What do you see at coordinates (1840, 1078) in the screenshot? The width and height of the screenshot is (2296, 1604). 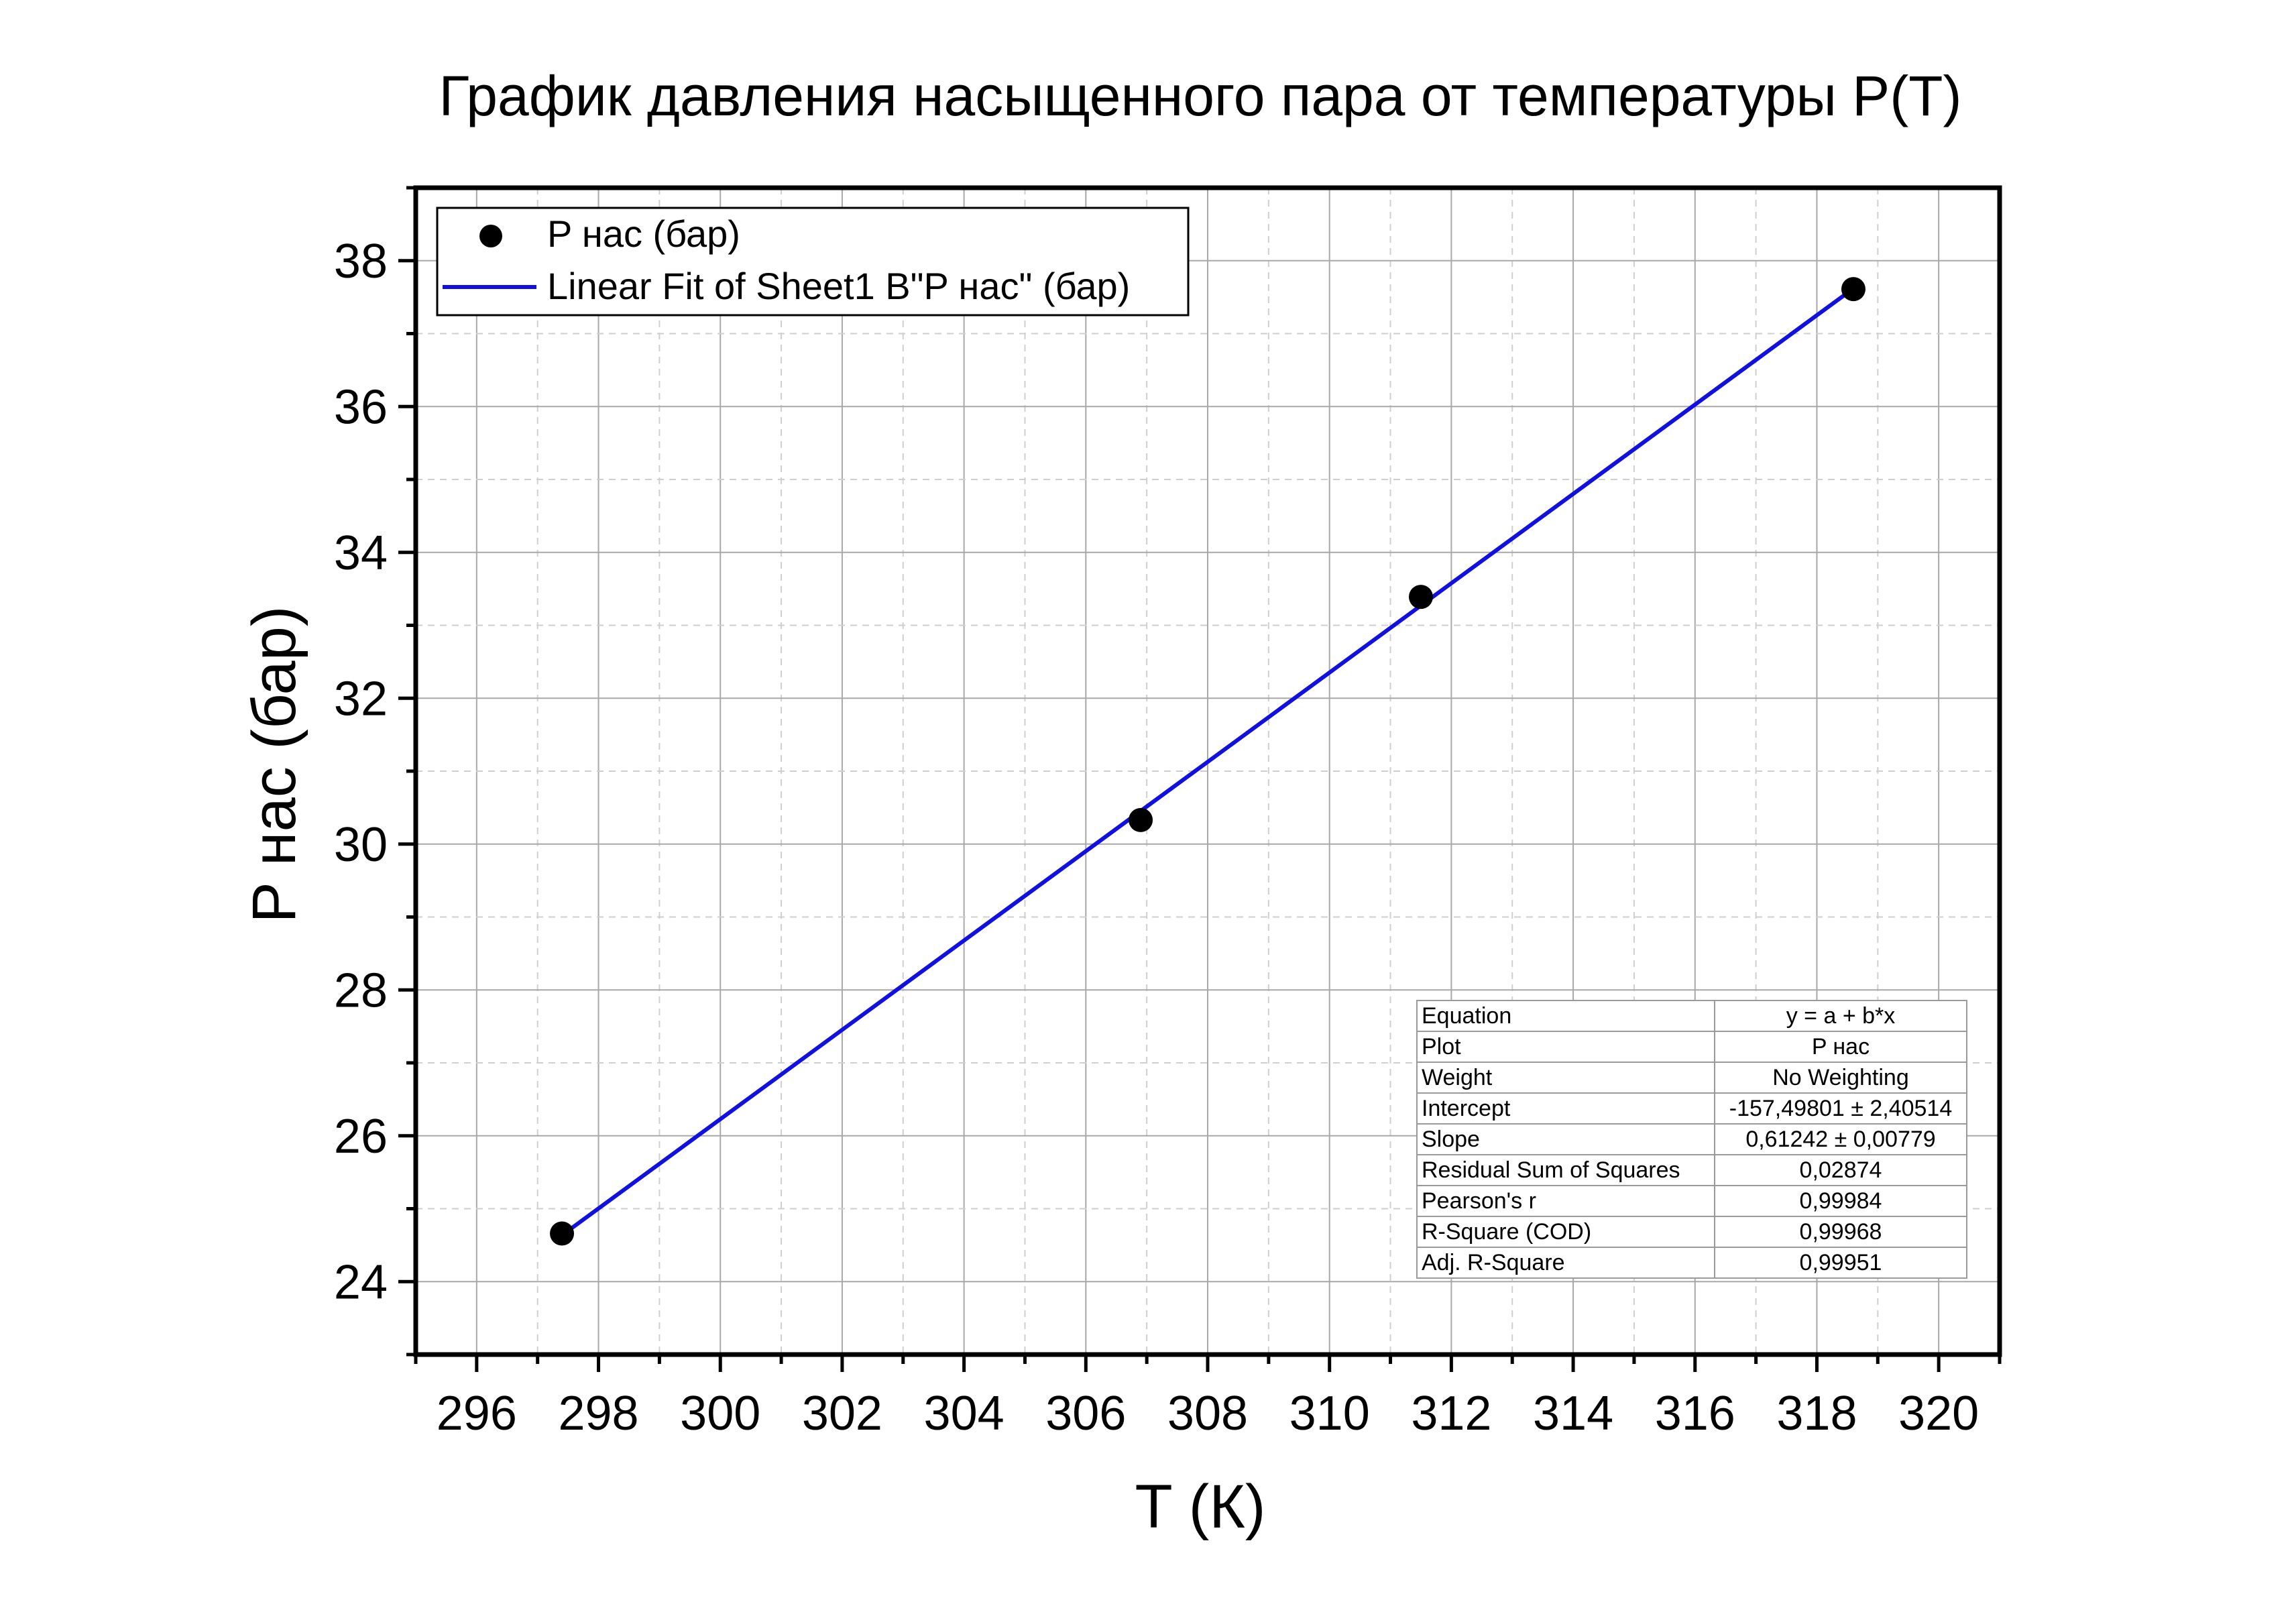 I see `fit-table-value: No Weighting` at bounding box center [1840, 1078].